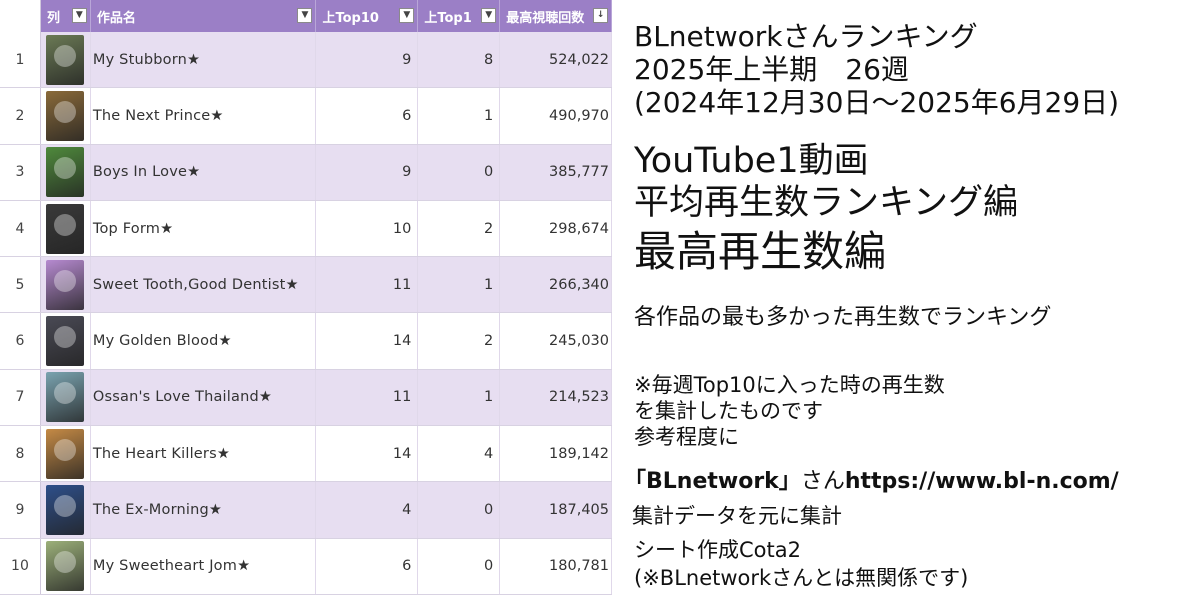 Image resolution: width=1200 pixels, height=600 pixels. I want to click on table-row: 10 My Sweetheart Jom★ 6 0 180,781, so click(306, 566).